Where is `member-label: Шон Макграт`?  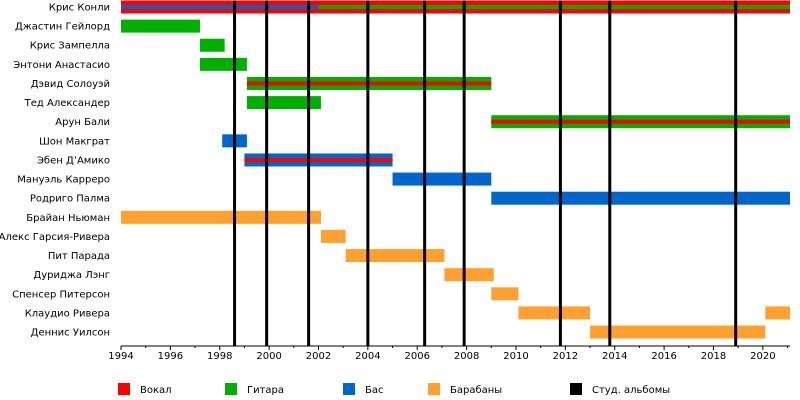 member-label: Шон Макграт is located at coordinates (74, 141).